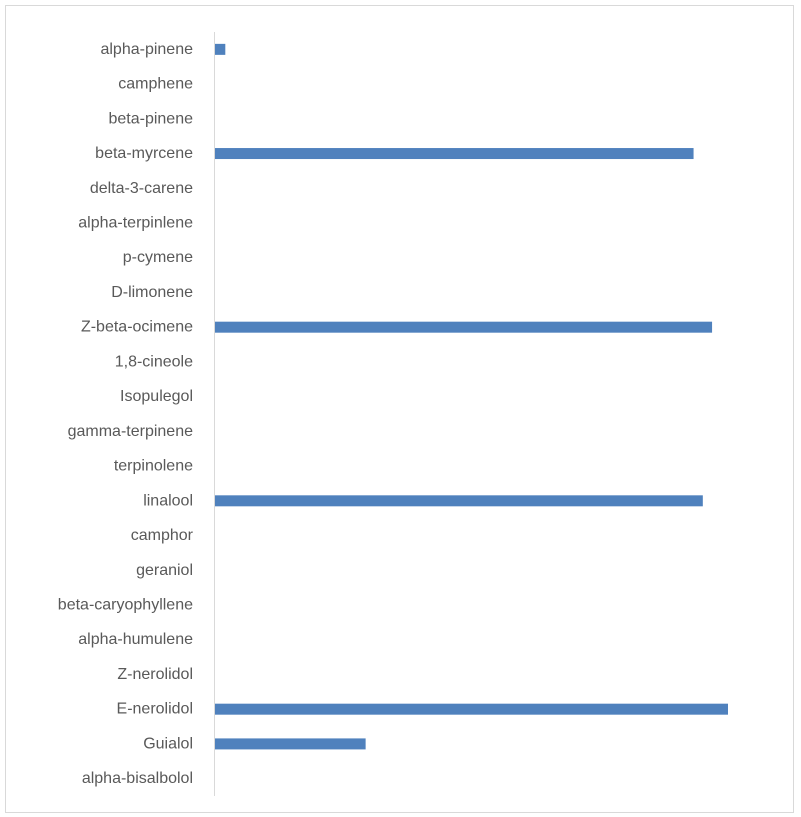 The height and width of the screenshot is (817, 801). Describe the element at coordinates (125, 605) in the screenshot. I see `category-label: beta-caryophyllene` at that location.